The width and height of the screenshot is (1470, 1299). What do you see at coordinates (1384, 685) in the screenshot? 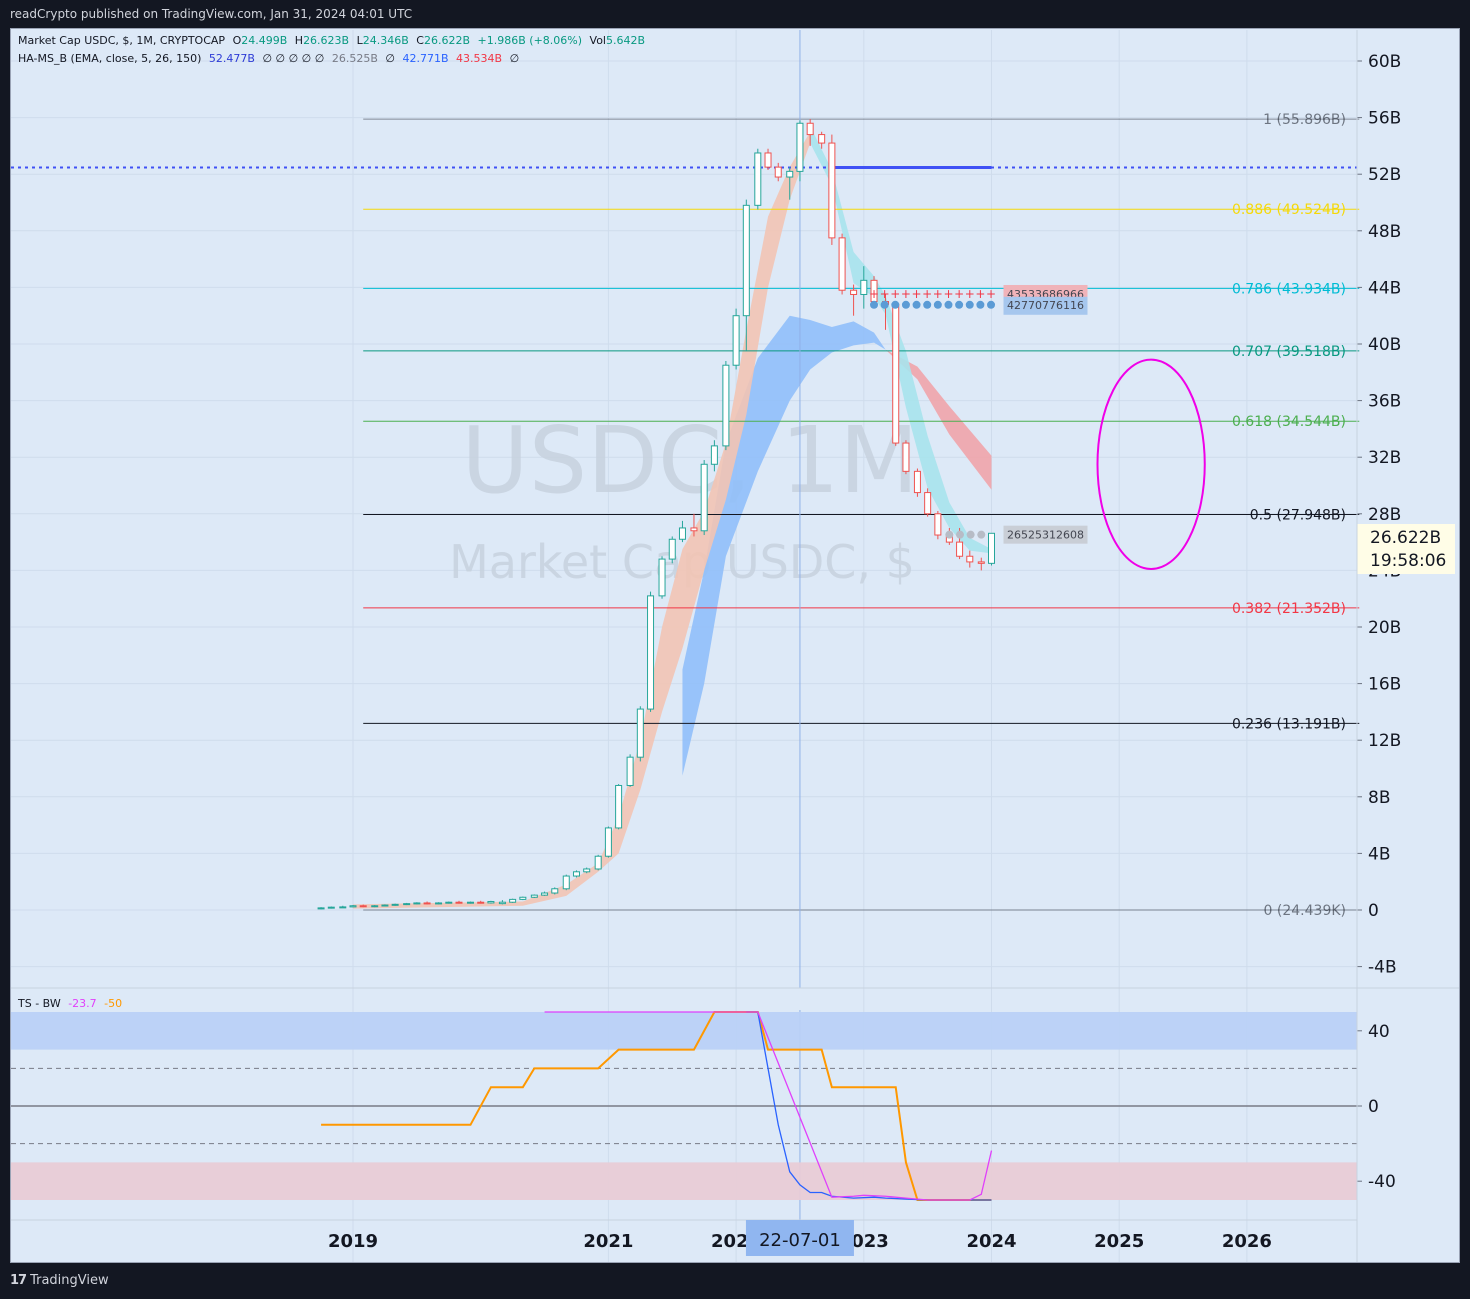
I see `price-axis-label-5: 16B` at bounding box center [1384, 685].